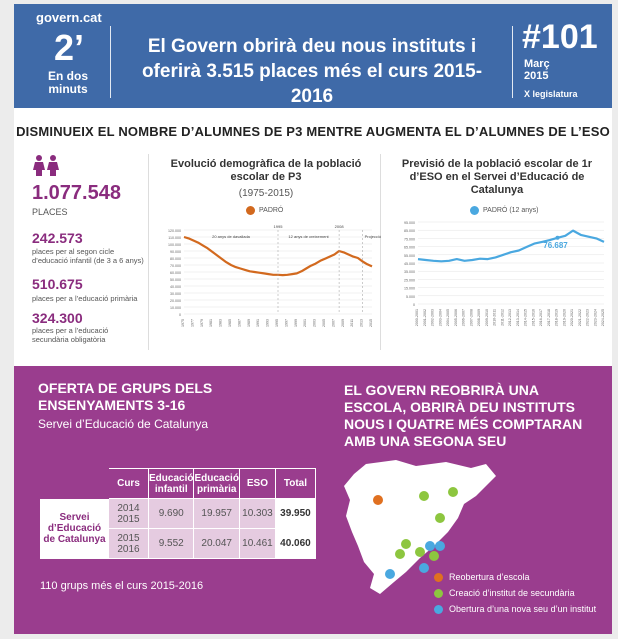 The image size is (618, 639). Describe the element at coordinates (541, 317) in the screenshot. I see `x-tick-label: 2016-2017` at that location.